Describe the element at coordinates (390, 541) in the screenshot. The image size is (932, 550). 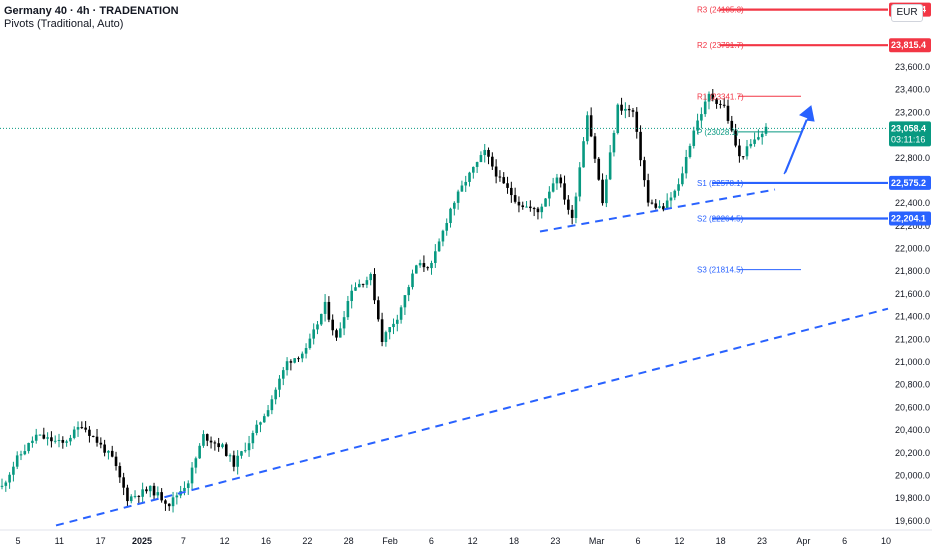
I see `x-tick-label: Feb` at that location.